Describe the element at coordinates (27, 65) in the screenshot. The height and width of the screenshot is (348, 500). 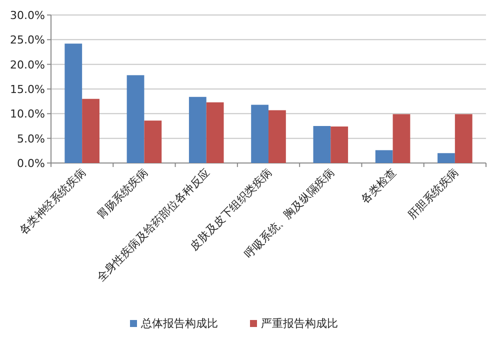
I see `y-tick-label: 20.0%` at that location.